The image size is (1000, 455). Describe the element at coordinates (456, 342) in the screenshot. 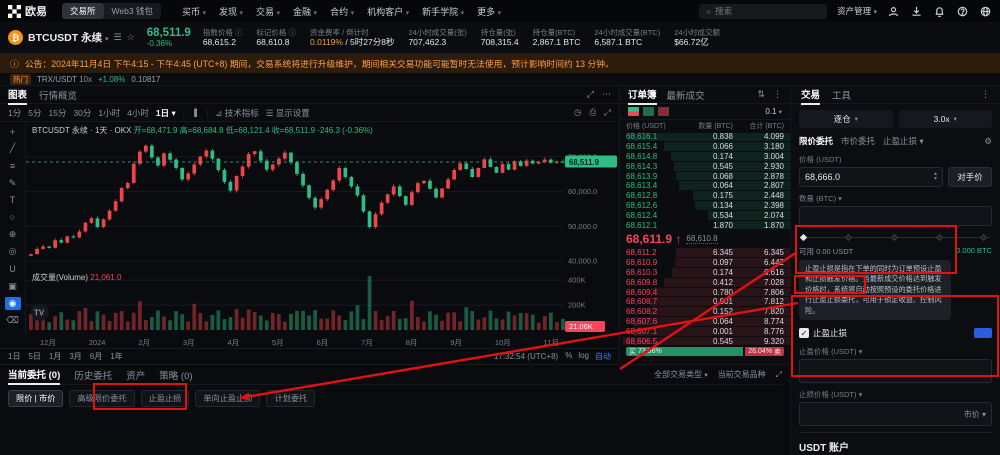

I see `month-label-9: 9月` at that location.